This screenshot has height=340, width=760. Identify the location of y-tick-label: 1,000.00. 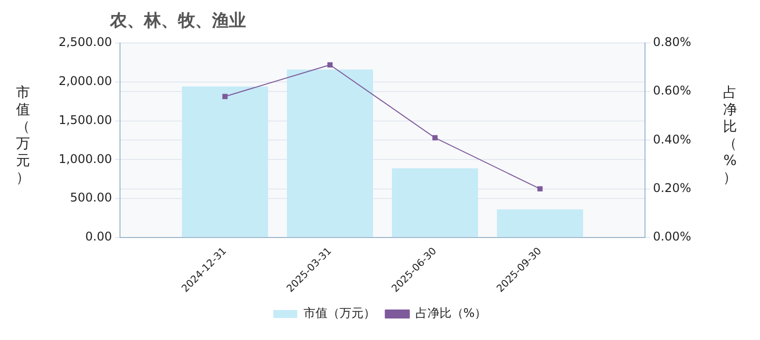
(85, 159).